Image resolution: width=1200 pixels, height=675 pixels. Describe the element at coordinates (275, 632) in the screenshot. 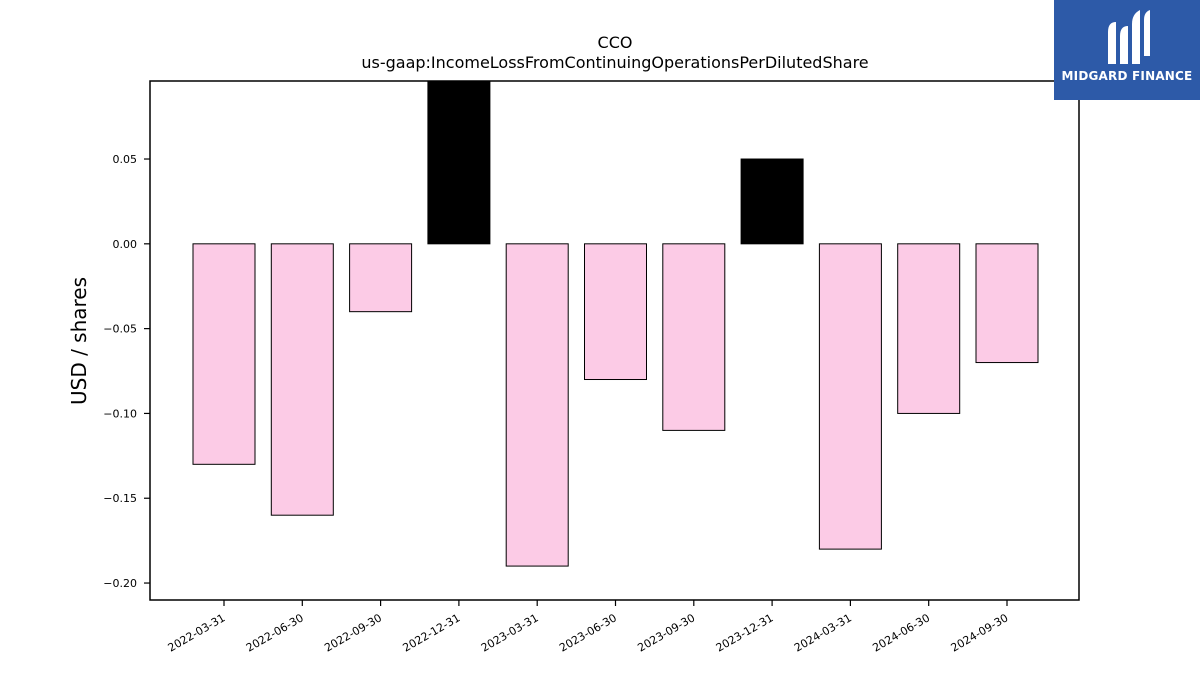

I see `x-tick-label: 2022-06-30` at that location.